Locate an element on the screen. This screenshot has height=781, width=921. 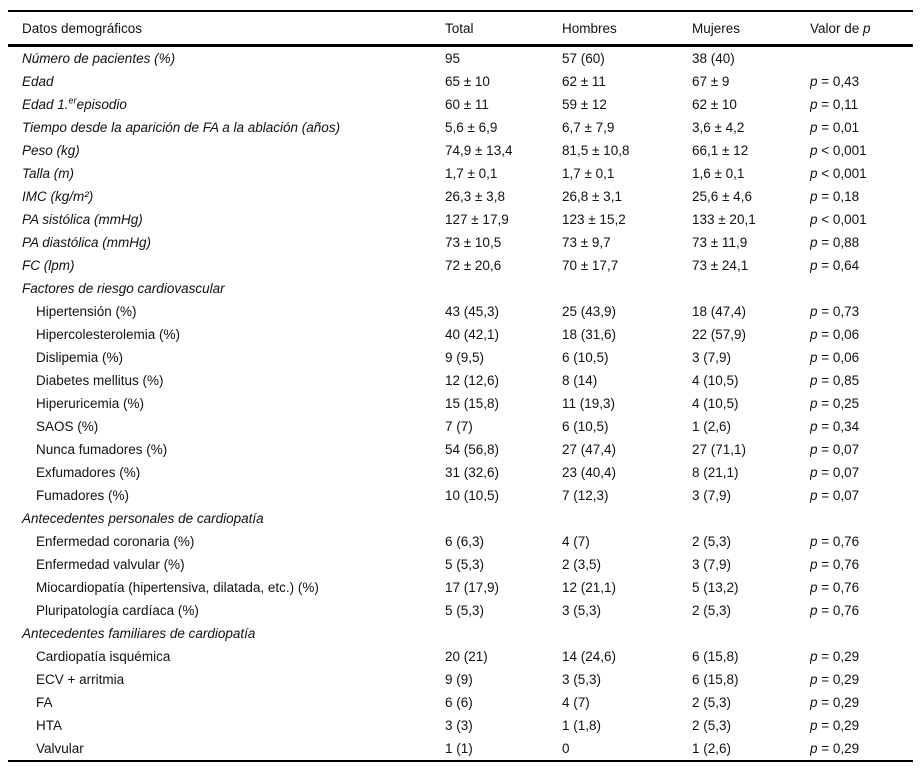
cell-total: 127 ± 17,9 is located at coordinates (477, 219).